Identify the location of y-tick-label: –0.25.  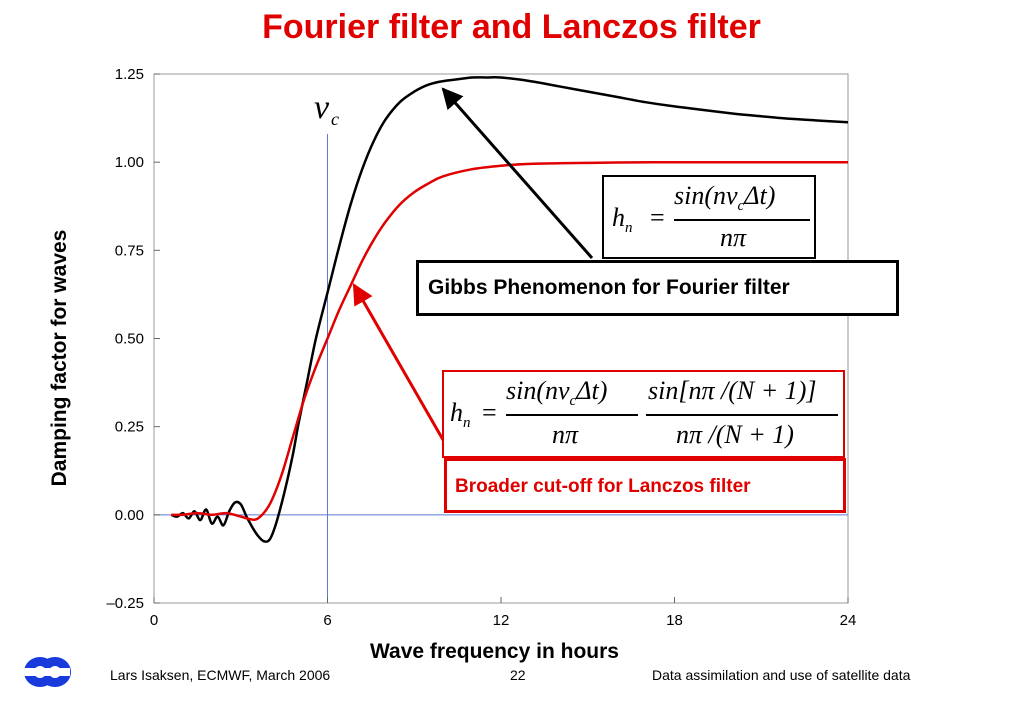
(125, 603).